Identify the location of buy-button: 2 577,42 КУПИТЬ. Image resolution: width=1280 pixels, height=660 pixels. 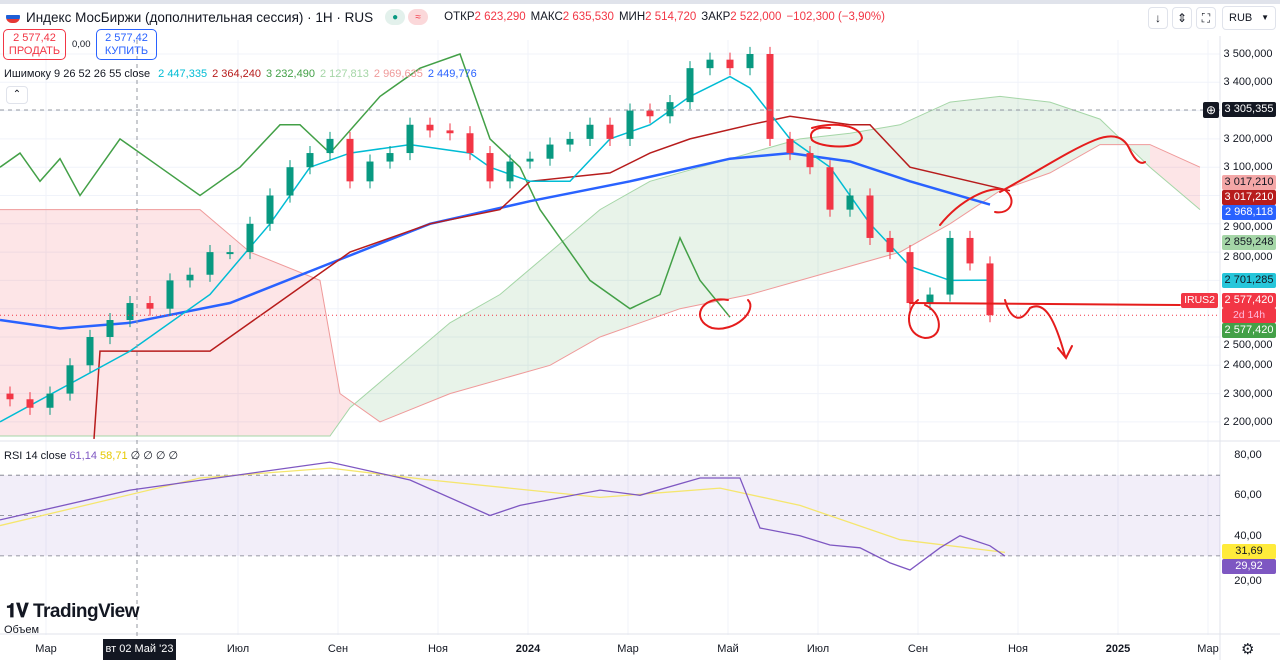
(126, 44).